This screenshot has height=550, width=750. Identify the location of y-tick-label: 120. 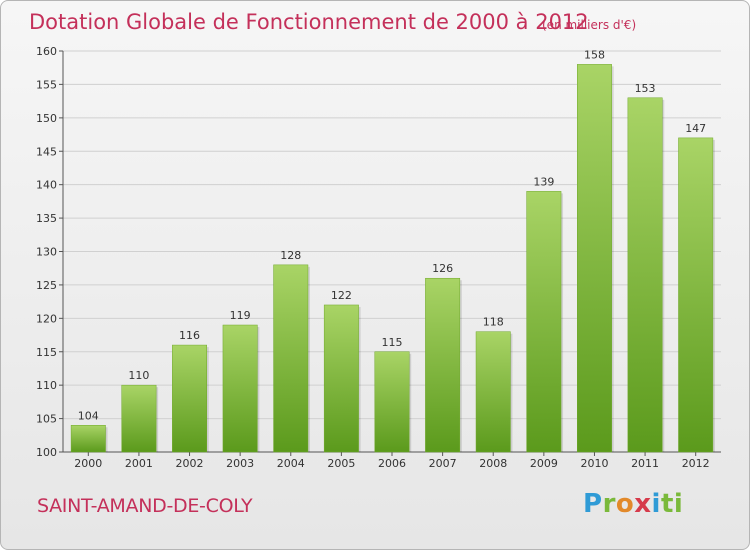
(46, 318).